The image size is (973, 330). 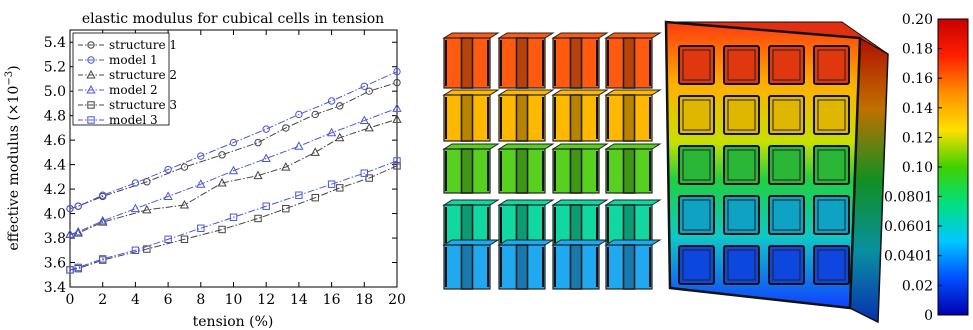 I want to click on y-tick-label: 3.6, so click(x=55, y=264).